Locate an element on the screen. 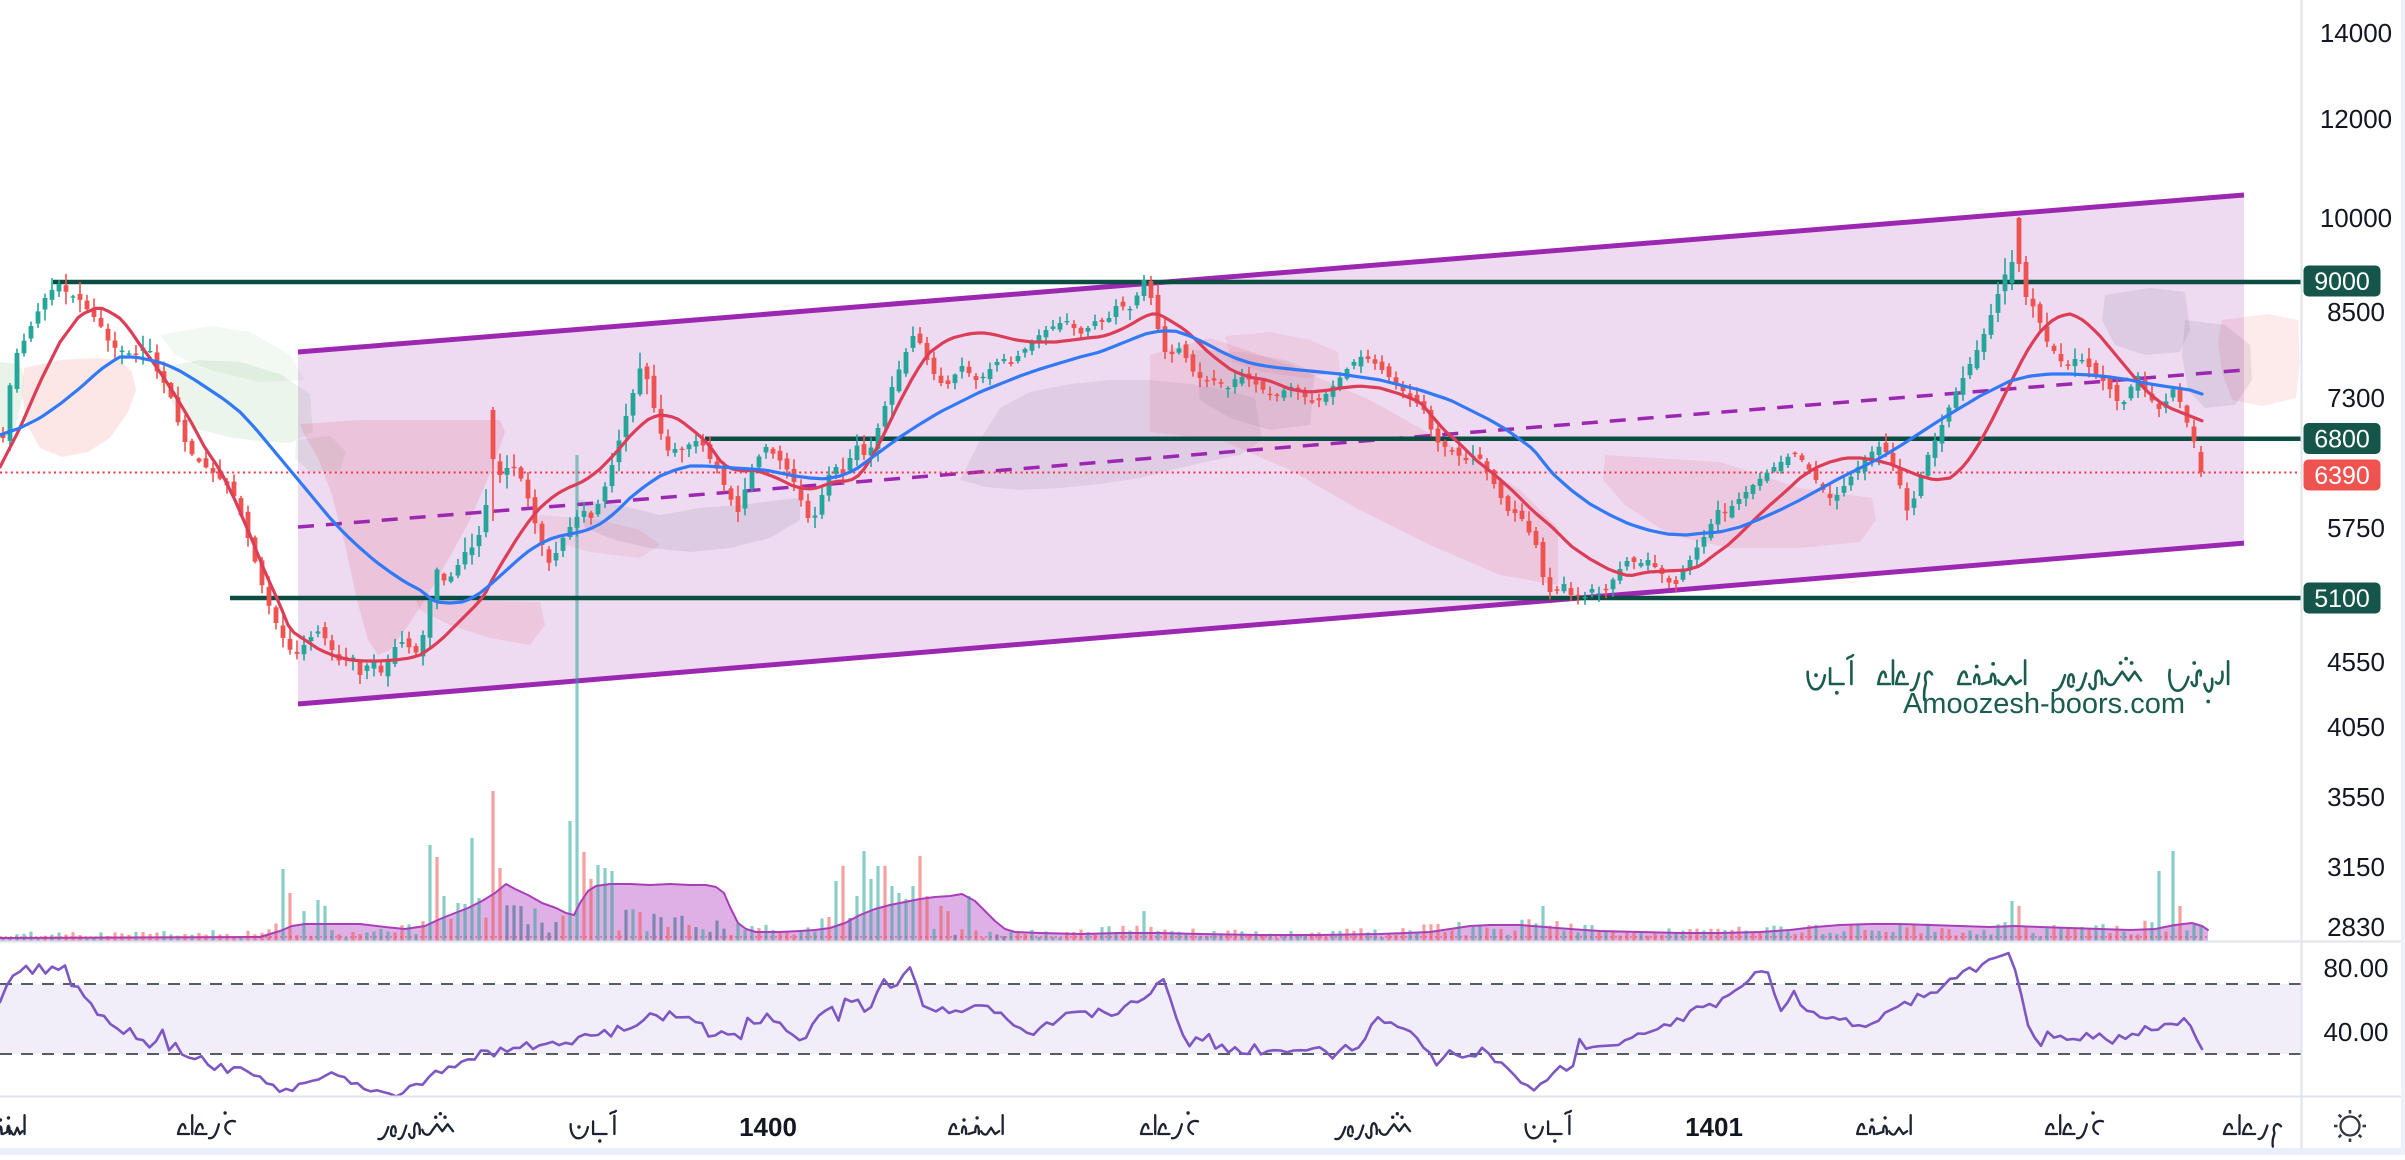  svg-text: 6390 is located at coordinates (2342, 476).